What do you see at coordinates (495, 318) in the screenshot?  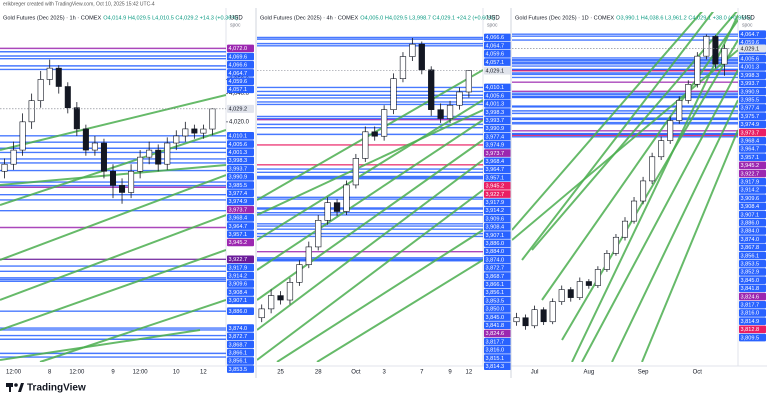 I see `level-label: 3,845.0` at bounding box center [495, 318].